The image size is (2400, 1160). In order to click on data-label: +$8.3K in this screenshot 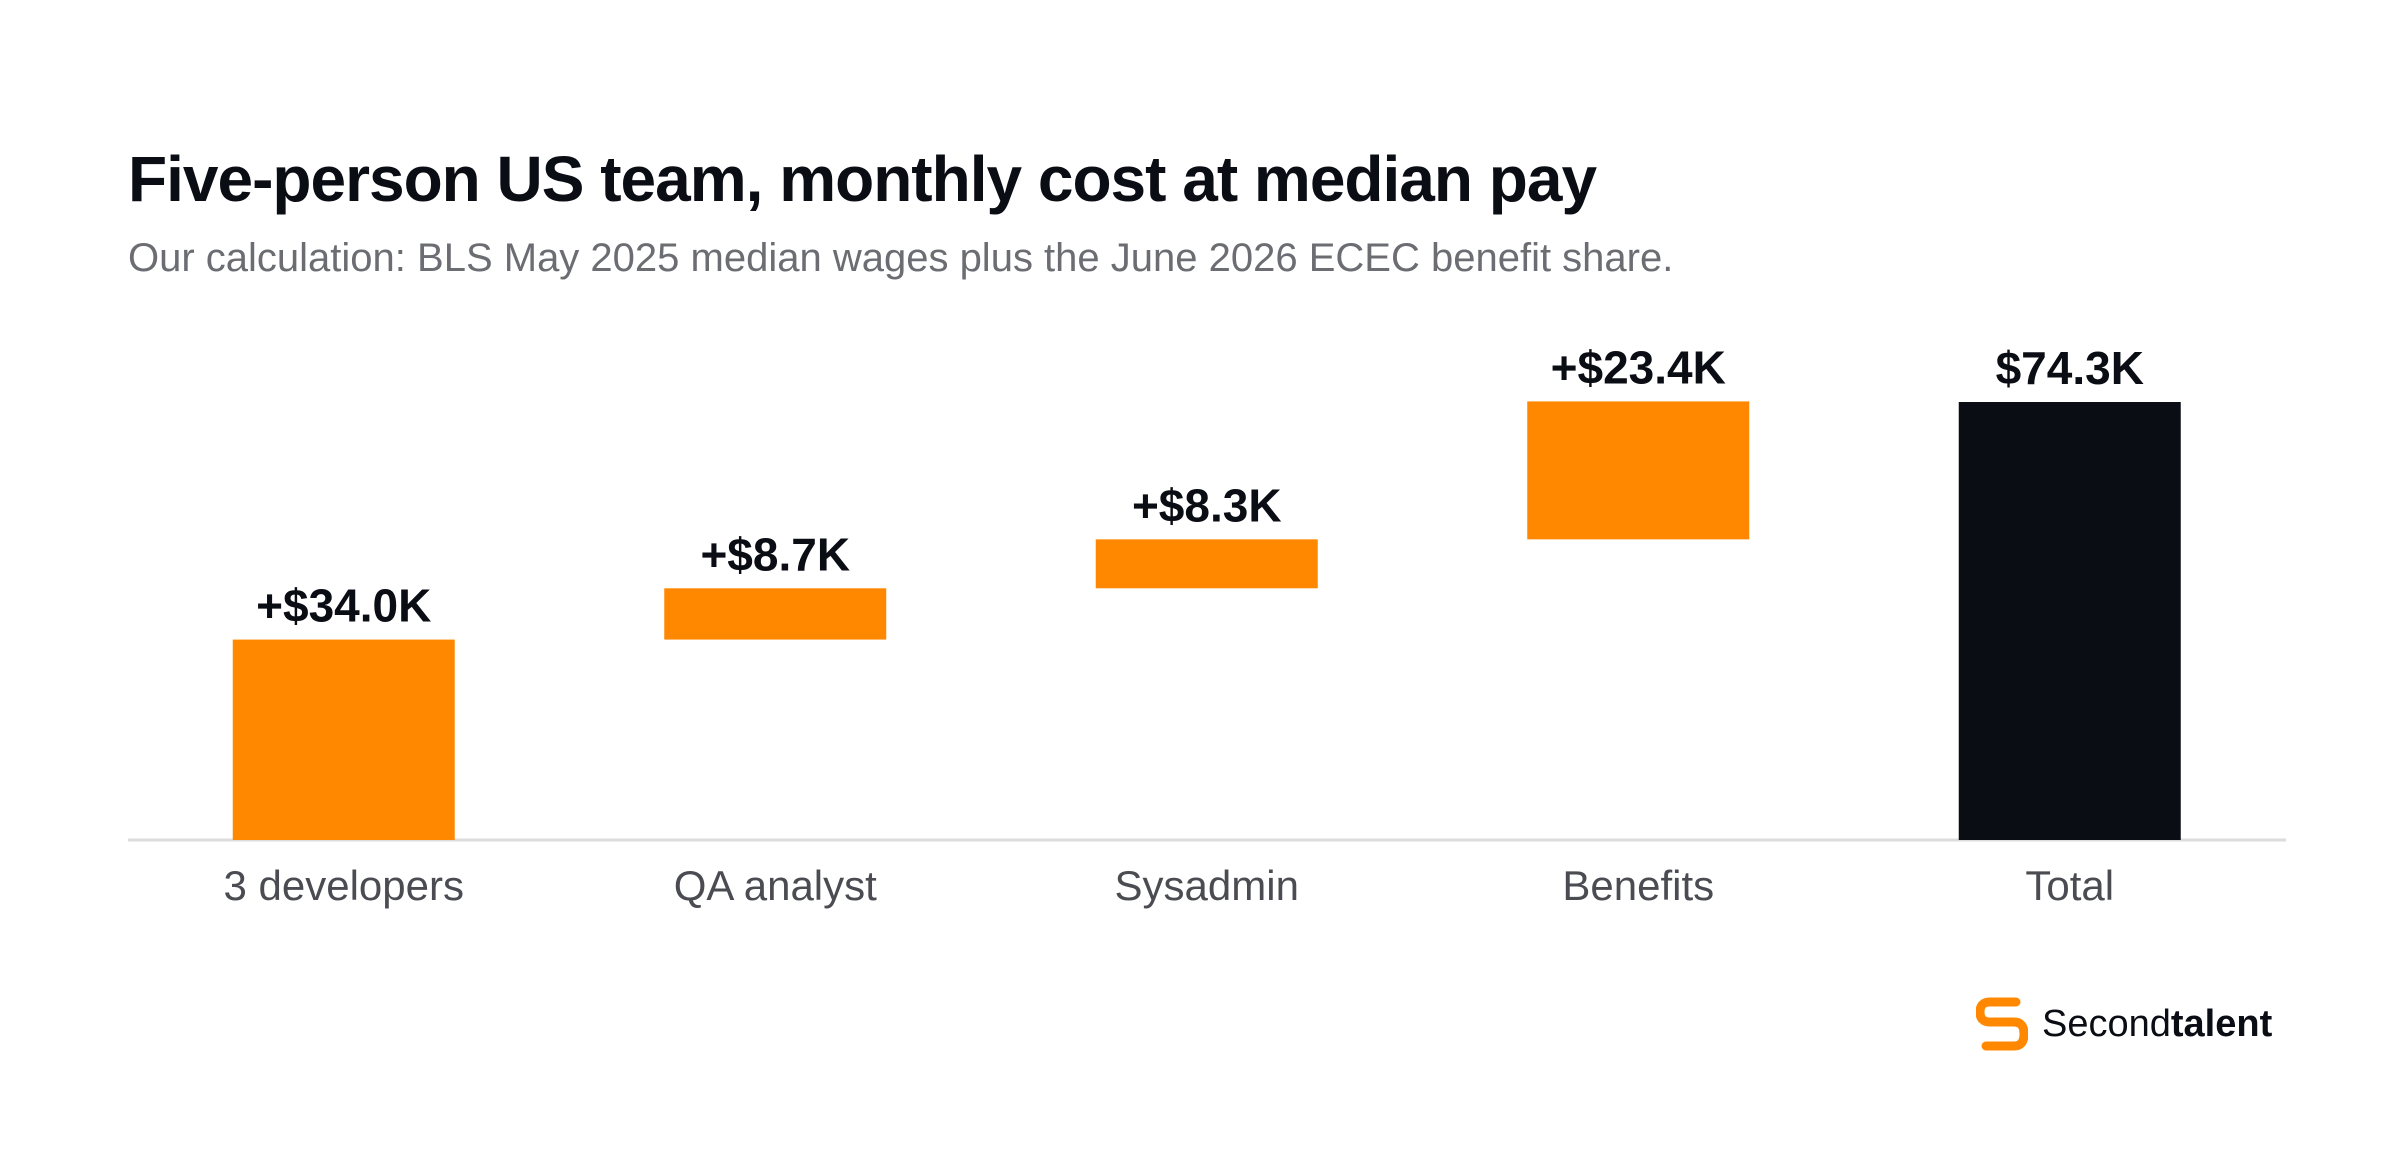, I will do `click(1207, 505)`.